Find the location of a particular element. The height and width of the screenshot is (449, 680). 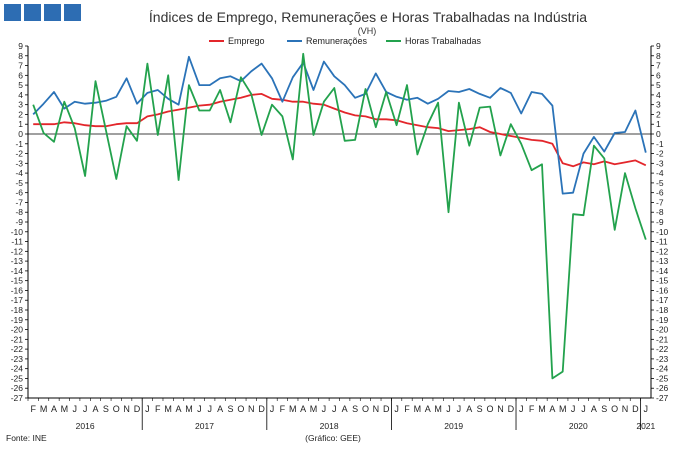

y-tick-label-right: 1 is located at coordinates (658, 124).